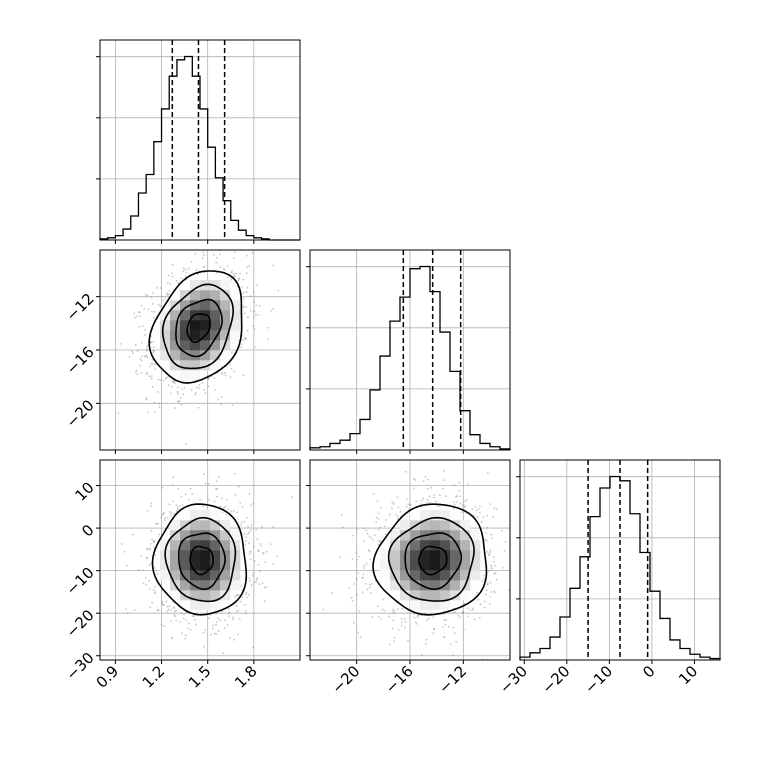  What do you see at coordinates (80, 307) in the screenshot?
I see `y-tick-label: −12` at bounding box center [80, 307].